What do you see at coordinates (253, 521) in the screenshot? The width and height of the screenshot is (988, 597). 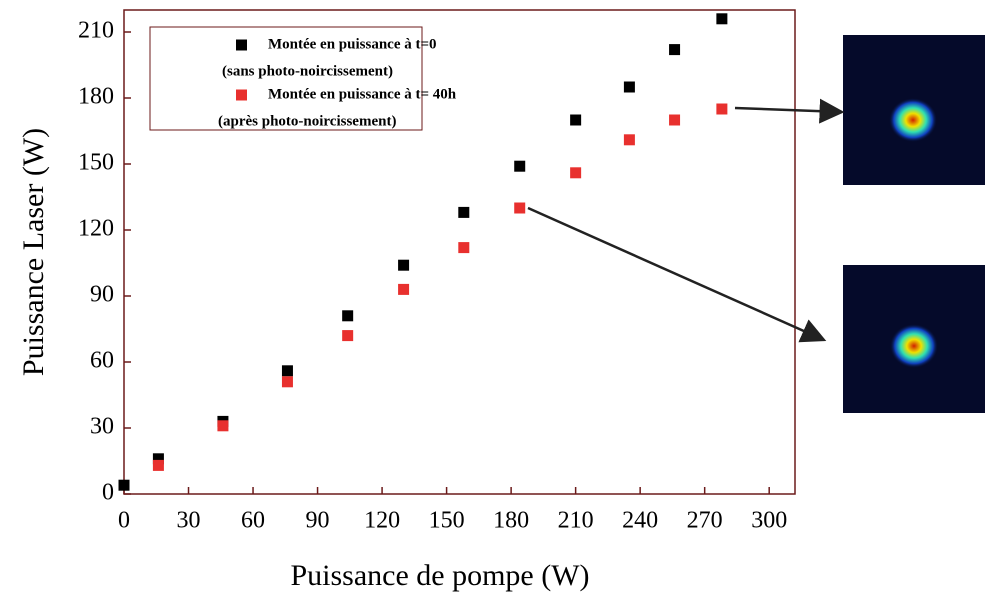 I see `x-tick-label: 60` at bounding box center [253, 521].